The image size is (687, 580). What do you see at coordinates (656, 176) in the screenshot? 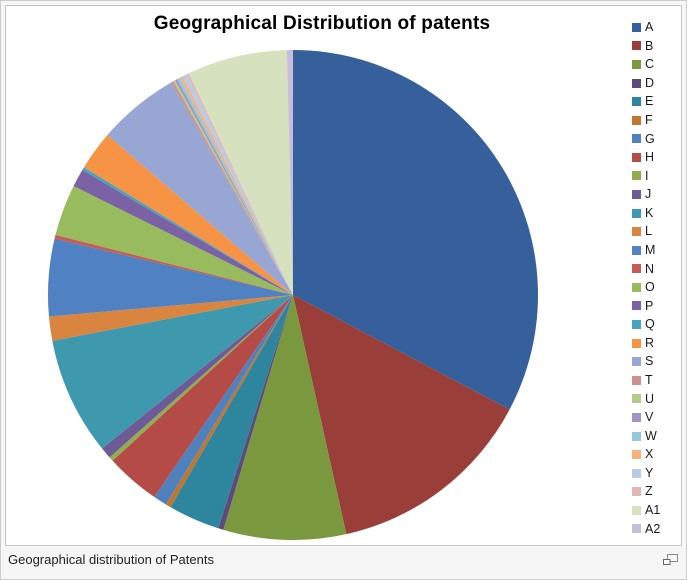
I see `legend-item-I: I` at bounding box center [656, 176].